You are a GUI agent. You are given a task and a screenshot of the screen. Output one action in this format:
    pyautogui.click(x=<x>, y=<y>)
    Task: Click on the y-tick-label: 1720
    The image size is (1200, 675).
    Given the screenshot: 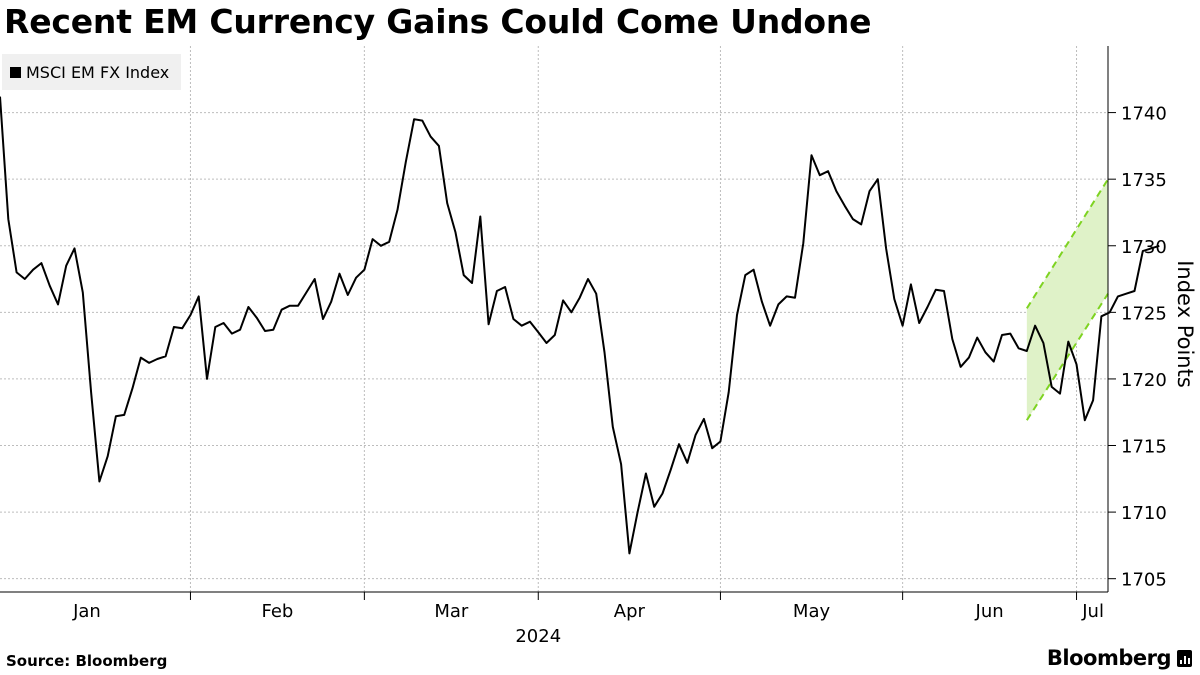 What is the action you would take?
    pyautogui.click(x=1144, y=380)
    